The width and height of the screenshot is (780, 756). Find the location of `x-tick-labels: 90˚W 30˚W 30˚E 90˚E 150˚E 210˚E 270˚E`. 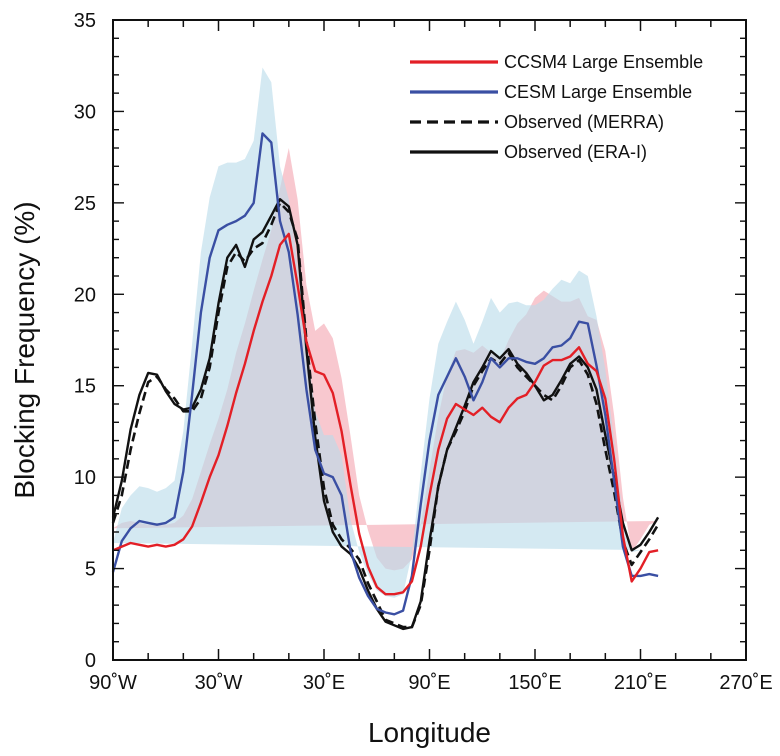

x-tick-labels: 90˚W 30˚W 30˚E 90˚E 150˚E 210˚E 270˚E is located at coordinates (431, 683).